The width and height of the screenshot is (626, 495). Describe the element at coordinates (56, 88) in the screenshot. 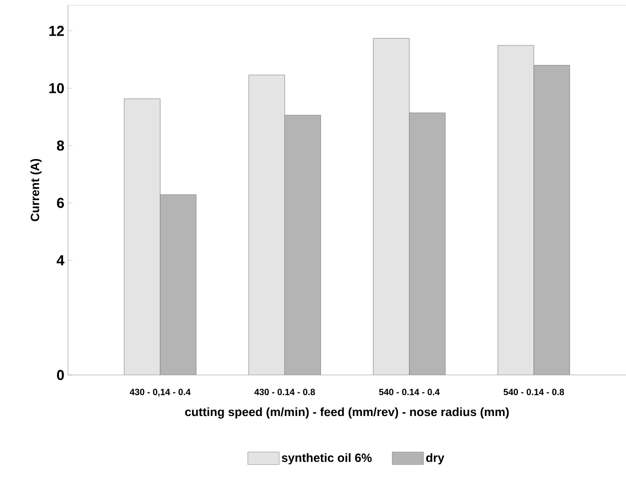

I see `y-tick-label: 10` at that location.